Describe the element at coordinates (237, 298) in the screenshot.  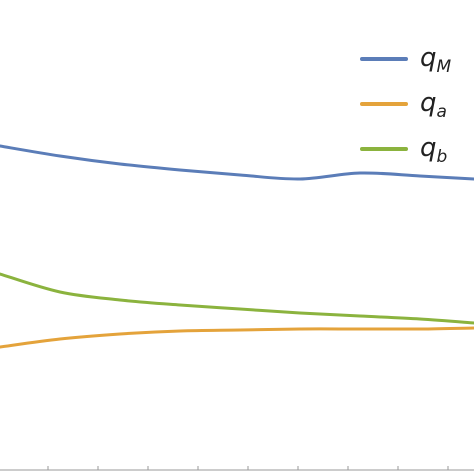
I see `series-line-qb` at that location.